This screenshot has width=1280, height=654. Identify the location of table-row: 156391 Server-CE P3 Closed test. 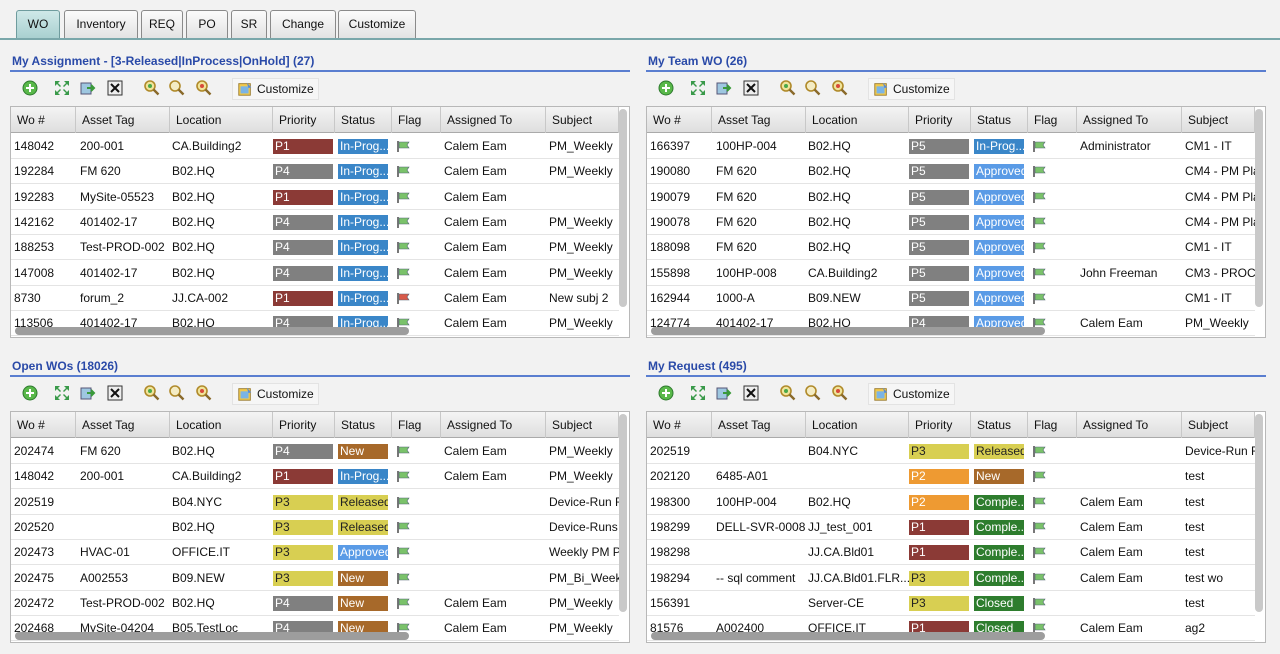
(951, 603).